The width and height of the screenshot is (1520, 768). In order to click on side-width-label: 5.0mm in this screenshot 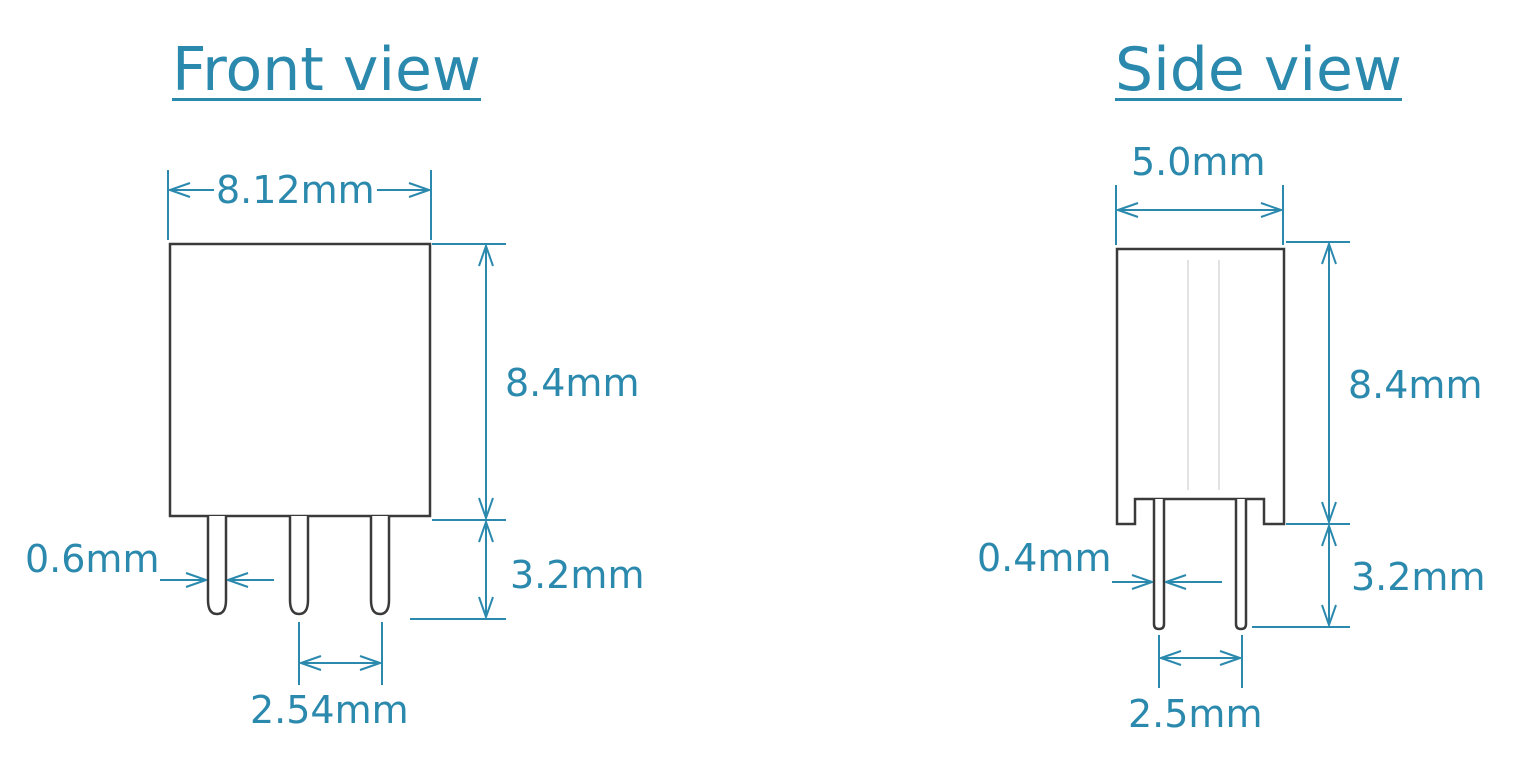, I will do `click(1198, 162)`.